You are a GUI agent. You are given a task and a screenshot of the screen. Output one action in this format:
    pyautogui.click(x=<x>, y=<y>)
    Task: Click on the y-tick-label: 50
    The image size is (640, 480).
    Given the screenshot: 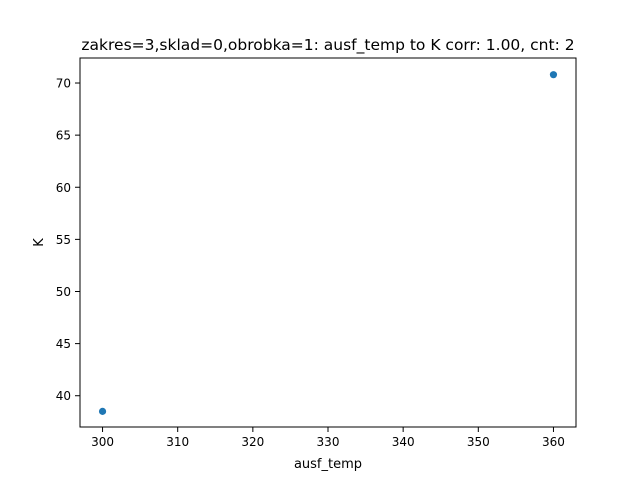 What is the action you would take?
    pyautogui.click(x=63, y=292)
    